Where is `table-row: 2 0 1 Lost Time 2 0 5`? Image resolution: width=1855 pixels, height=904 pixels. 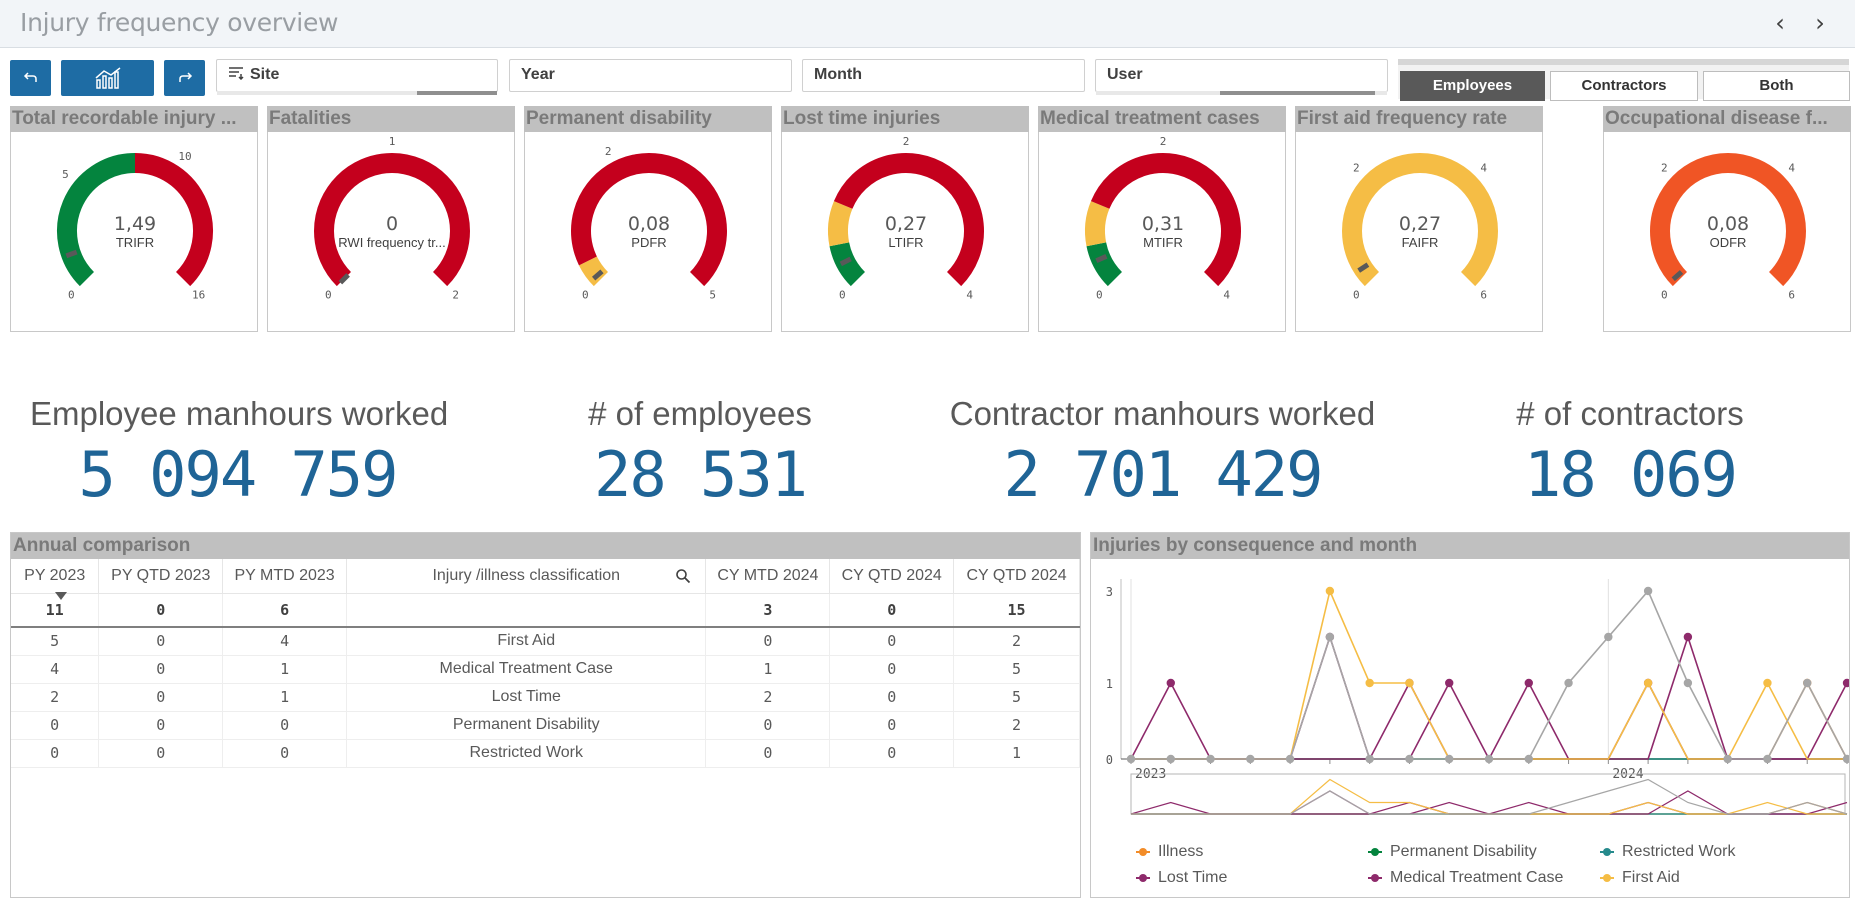 table-row: 2 0 1 Lost Time 2 0 5 is located at coordinates (545, 697).